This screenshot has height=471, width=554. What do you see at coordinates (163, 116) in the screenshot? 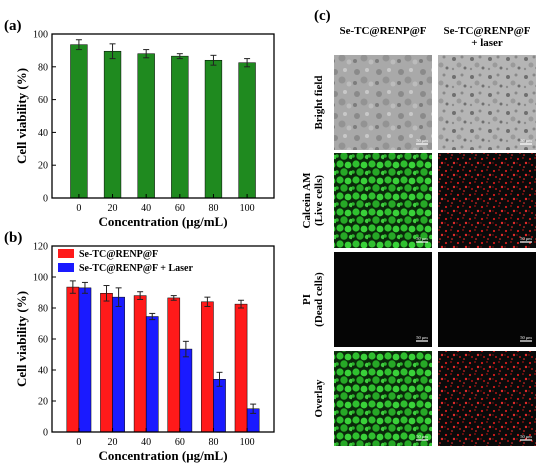
I see `plot-frame` at bounding box center [163, 116].